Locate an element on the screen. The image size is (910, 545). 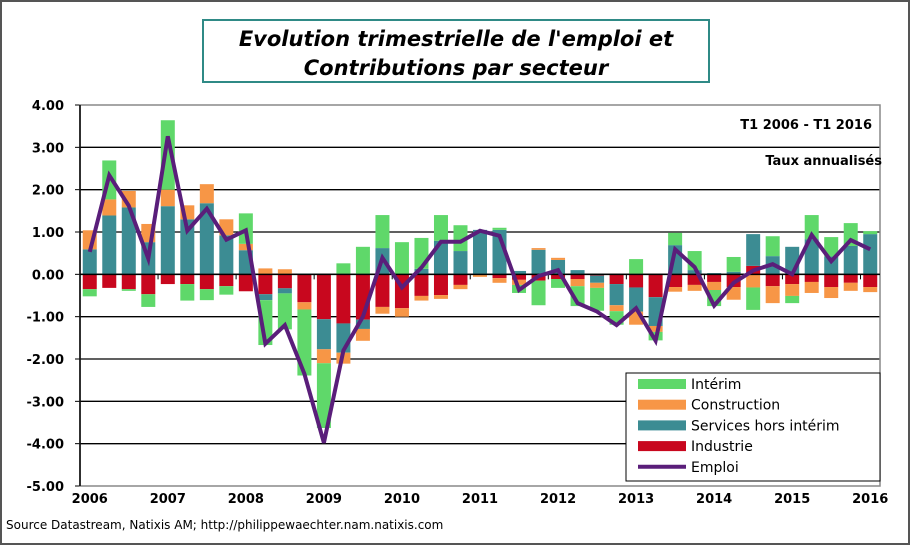
x-tick-label: 2007 is located at coordinates (168, 499).